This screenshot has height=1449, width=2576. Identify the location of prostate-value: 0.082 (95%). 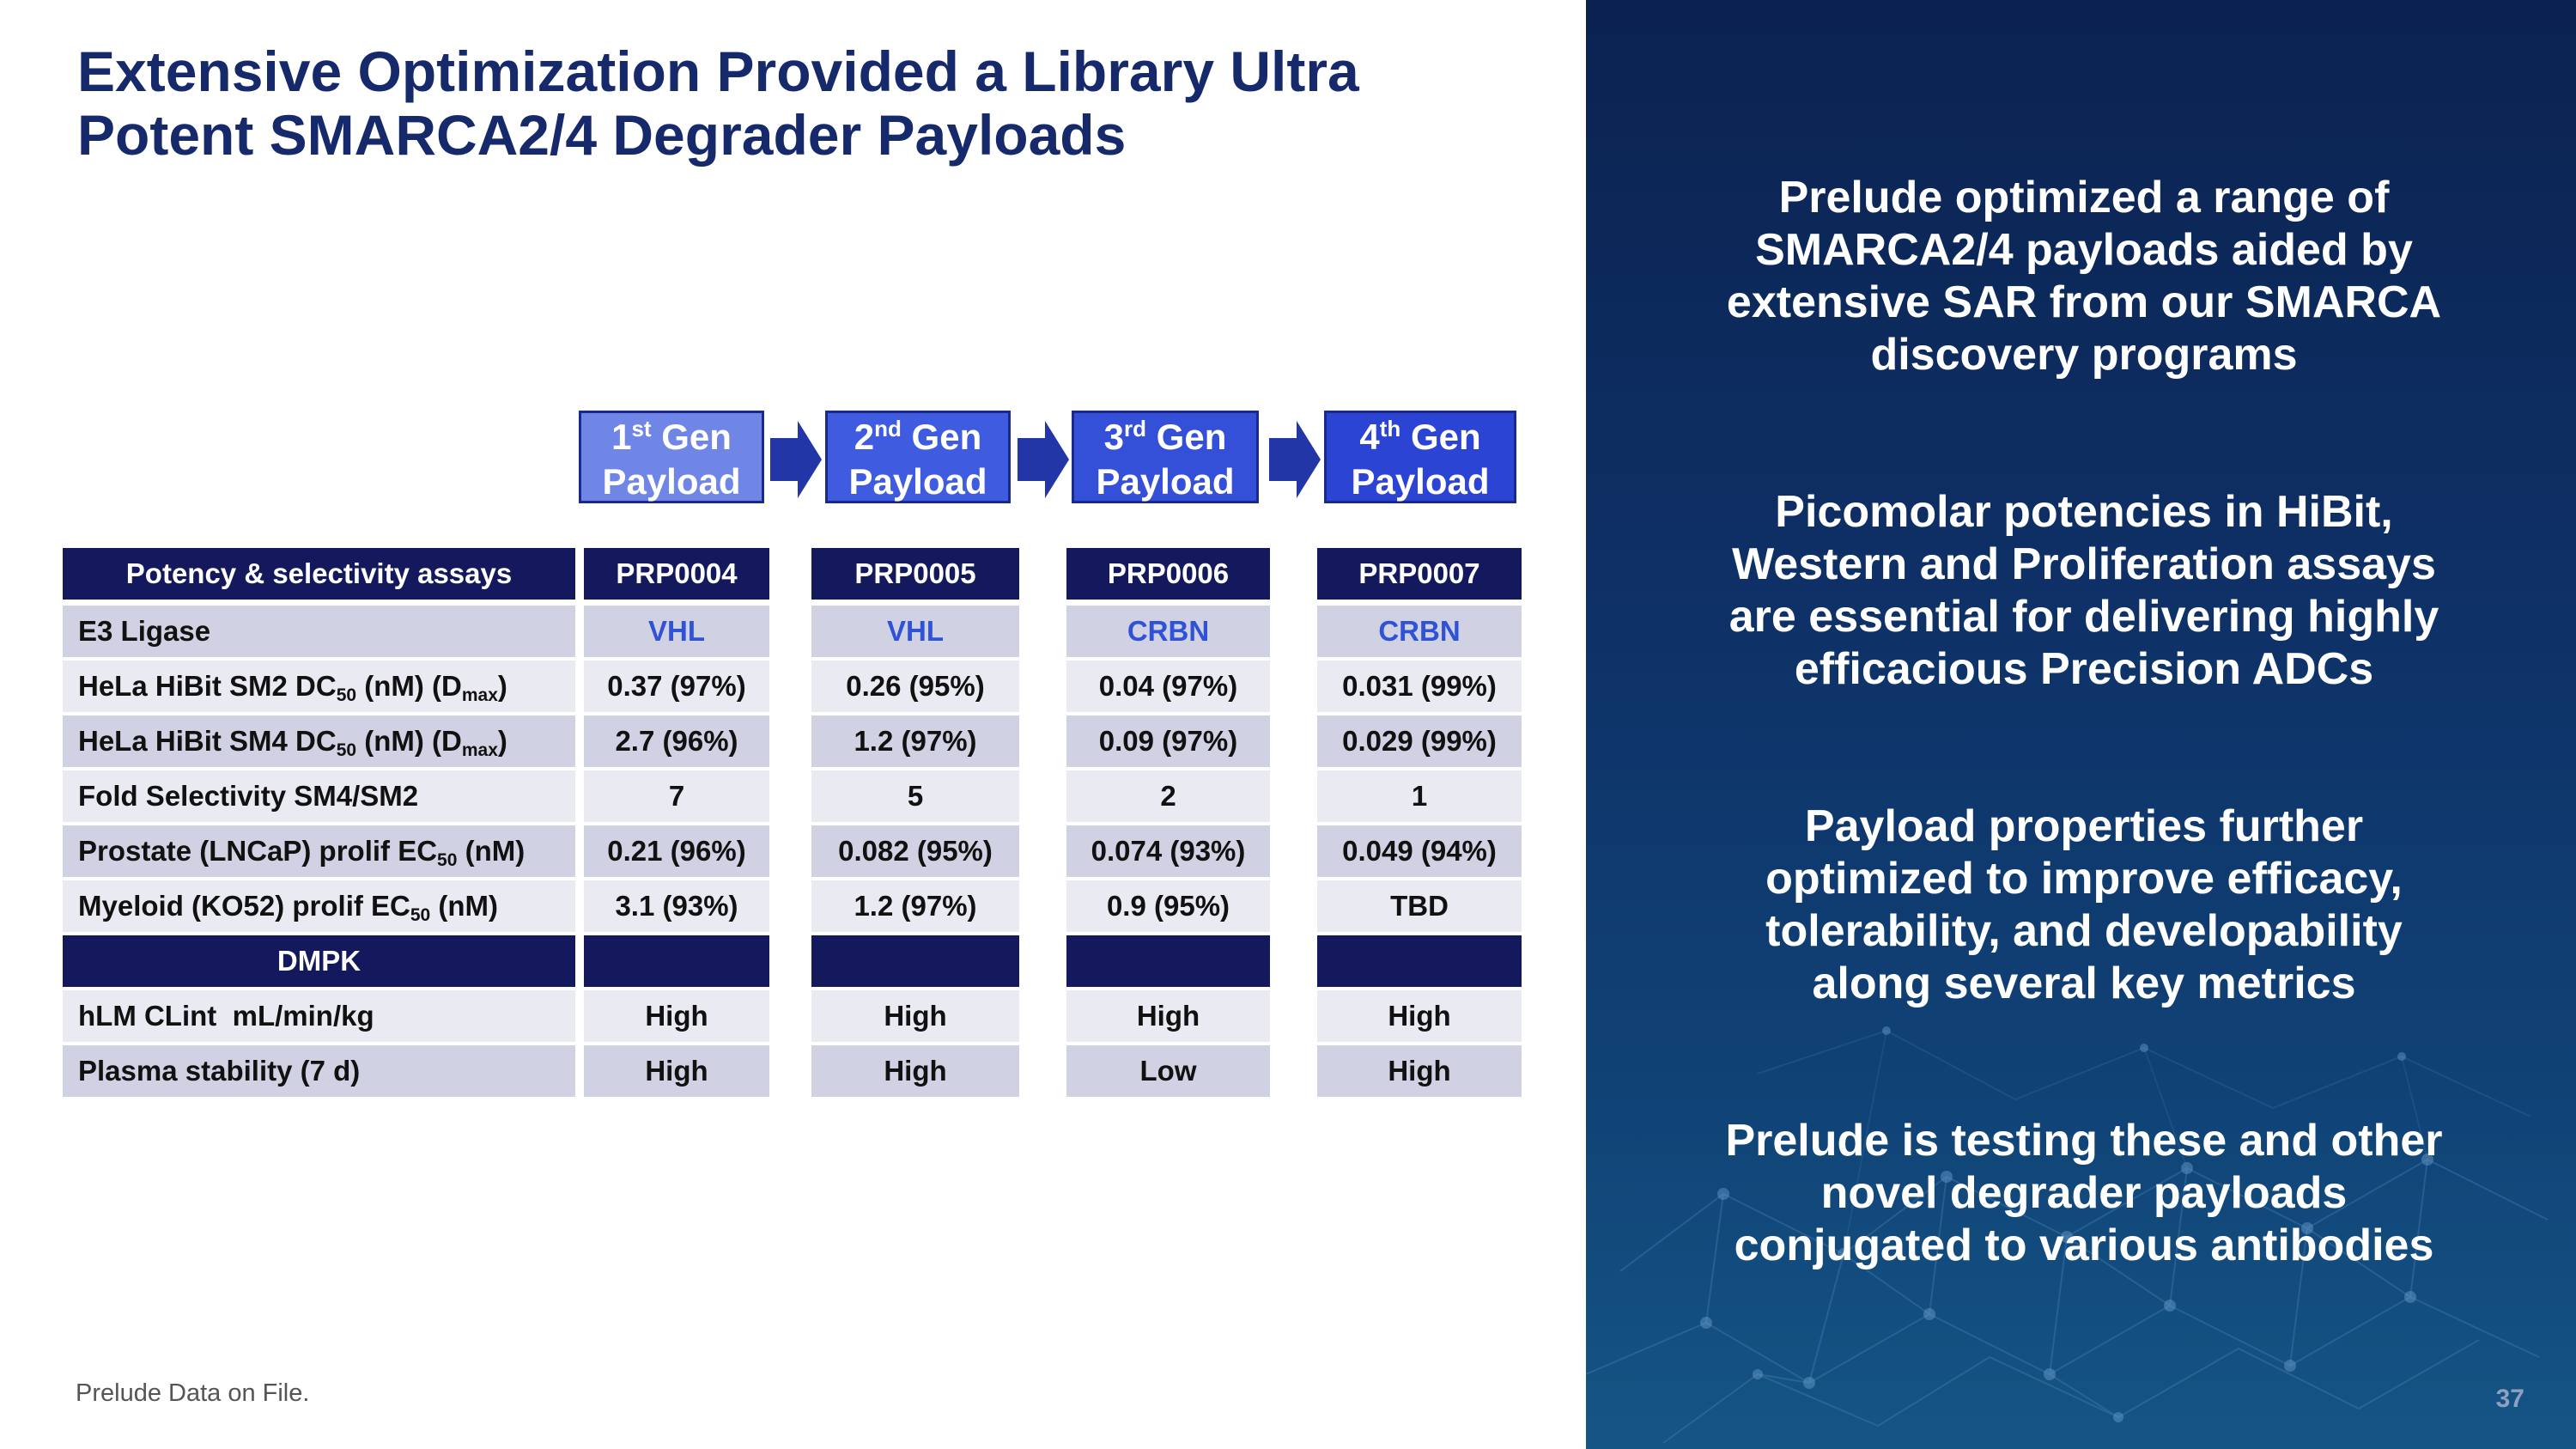
(915, 851).